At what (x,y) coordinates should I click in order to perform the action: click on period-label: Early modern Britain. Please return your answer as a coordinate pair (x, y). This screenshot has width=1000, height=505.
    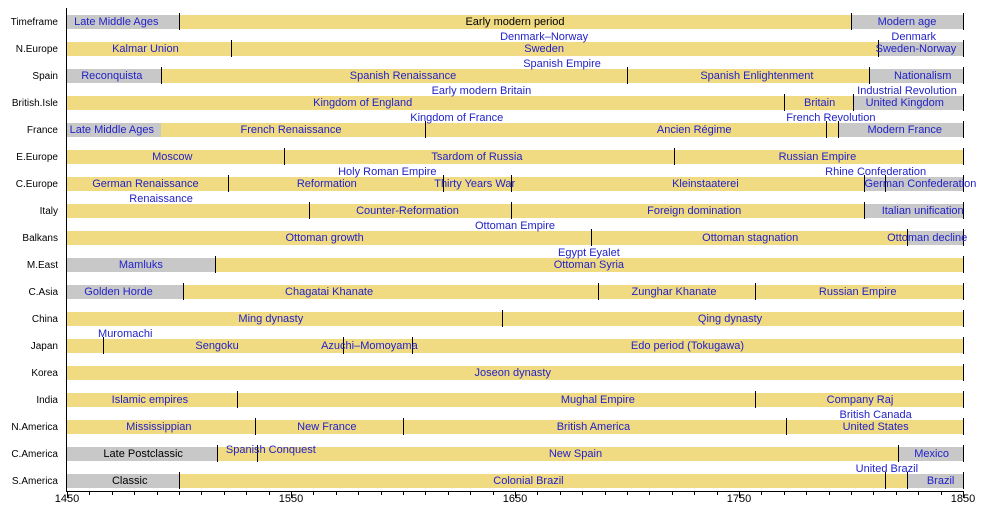
    Looking at the image, I should click on (481, 91).